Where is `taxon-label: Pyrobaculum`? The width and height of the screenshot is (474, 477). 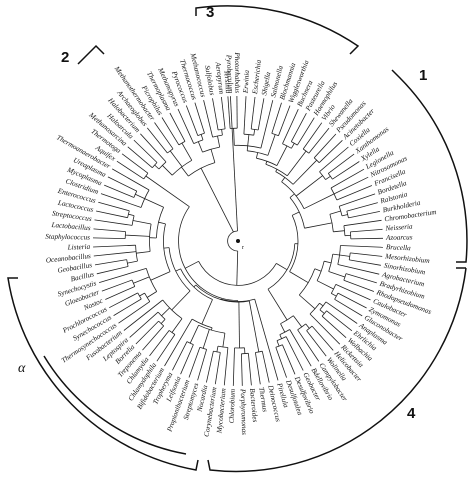
taxon-label: Pyrobaculum is located at coordinates (230, 74).